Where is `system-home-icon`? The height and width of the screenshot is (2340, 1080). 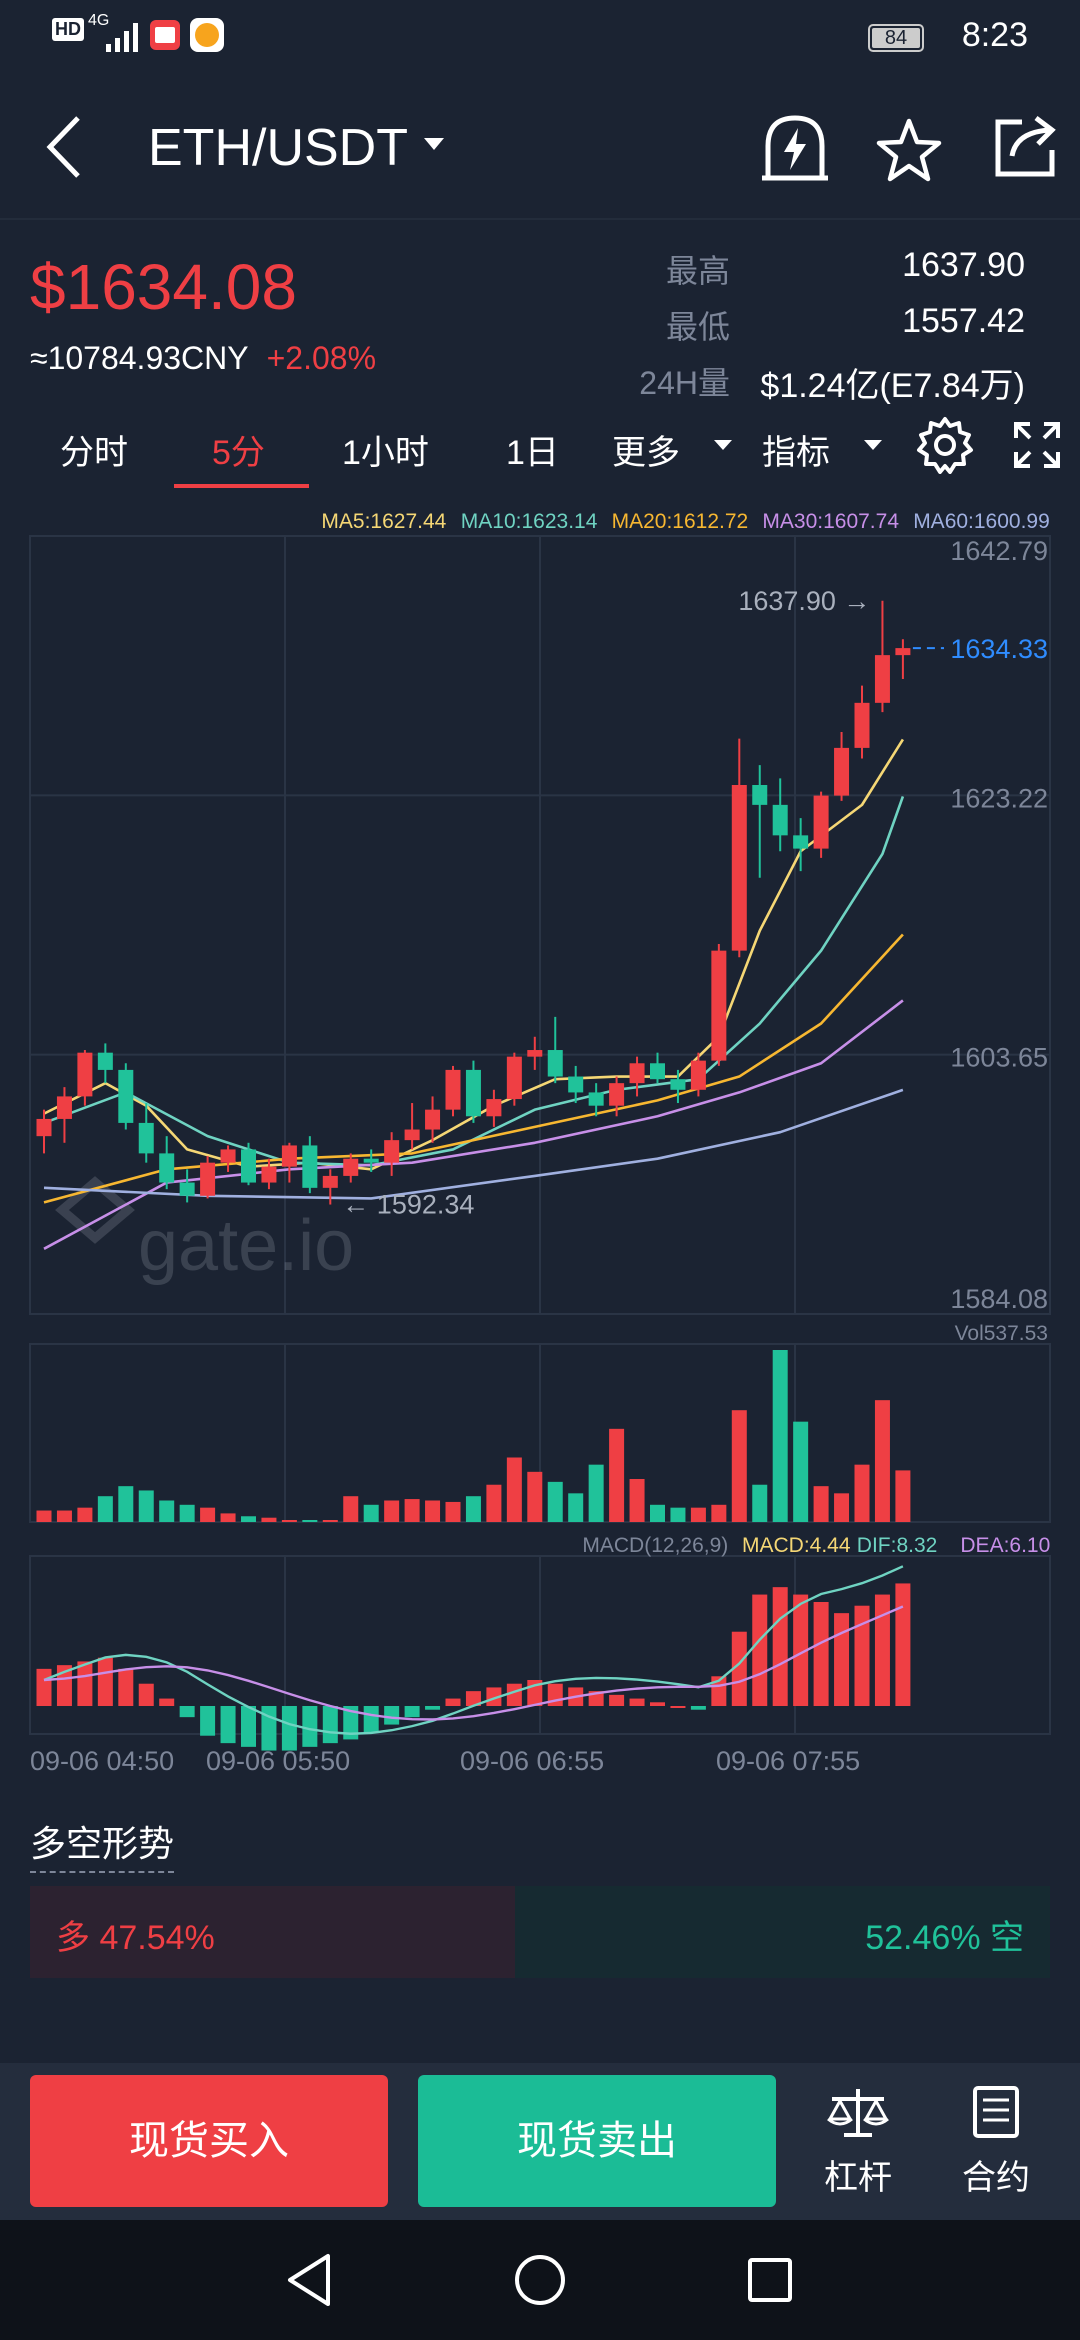 system-home-icon is located at coordinates (540, 2280).